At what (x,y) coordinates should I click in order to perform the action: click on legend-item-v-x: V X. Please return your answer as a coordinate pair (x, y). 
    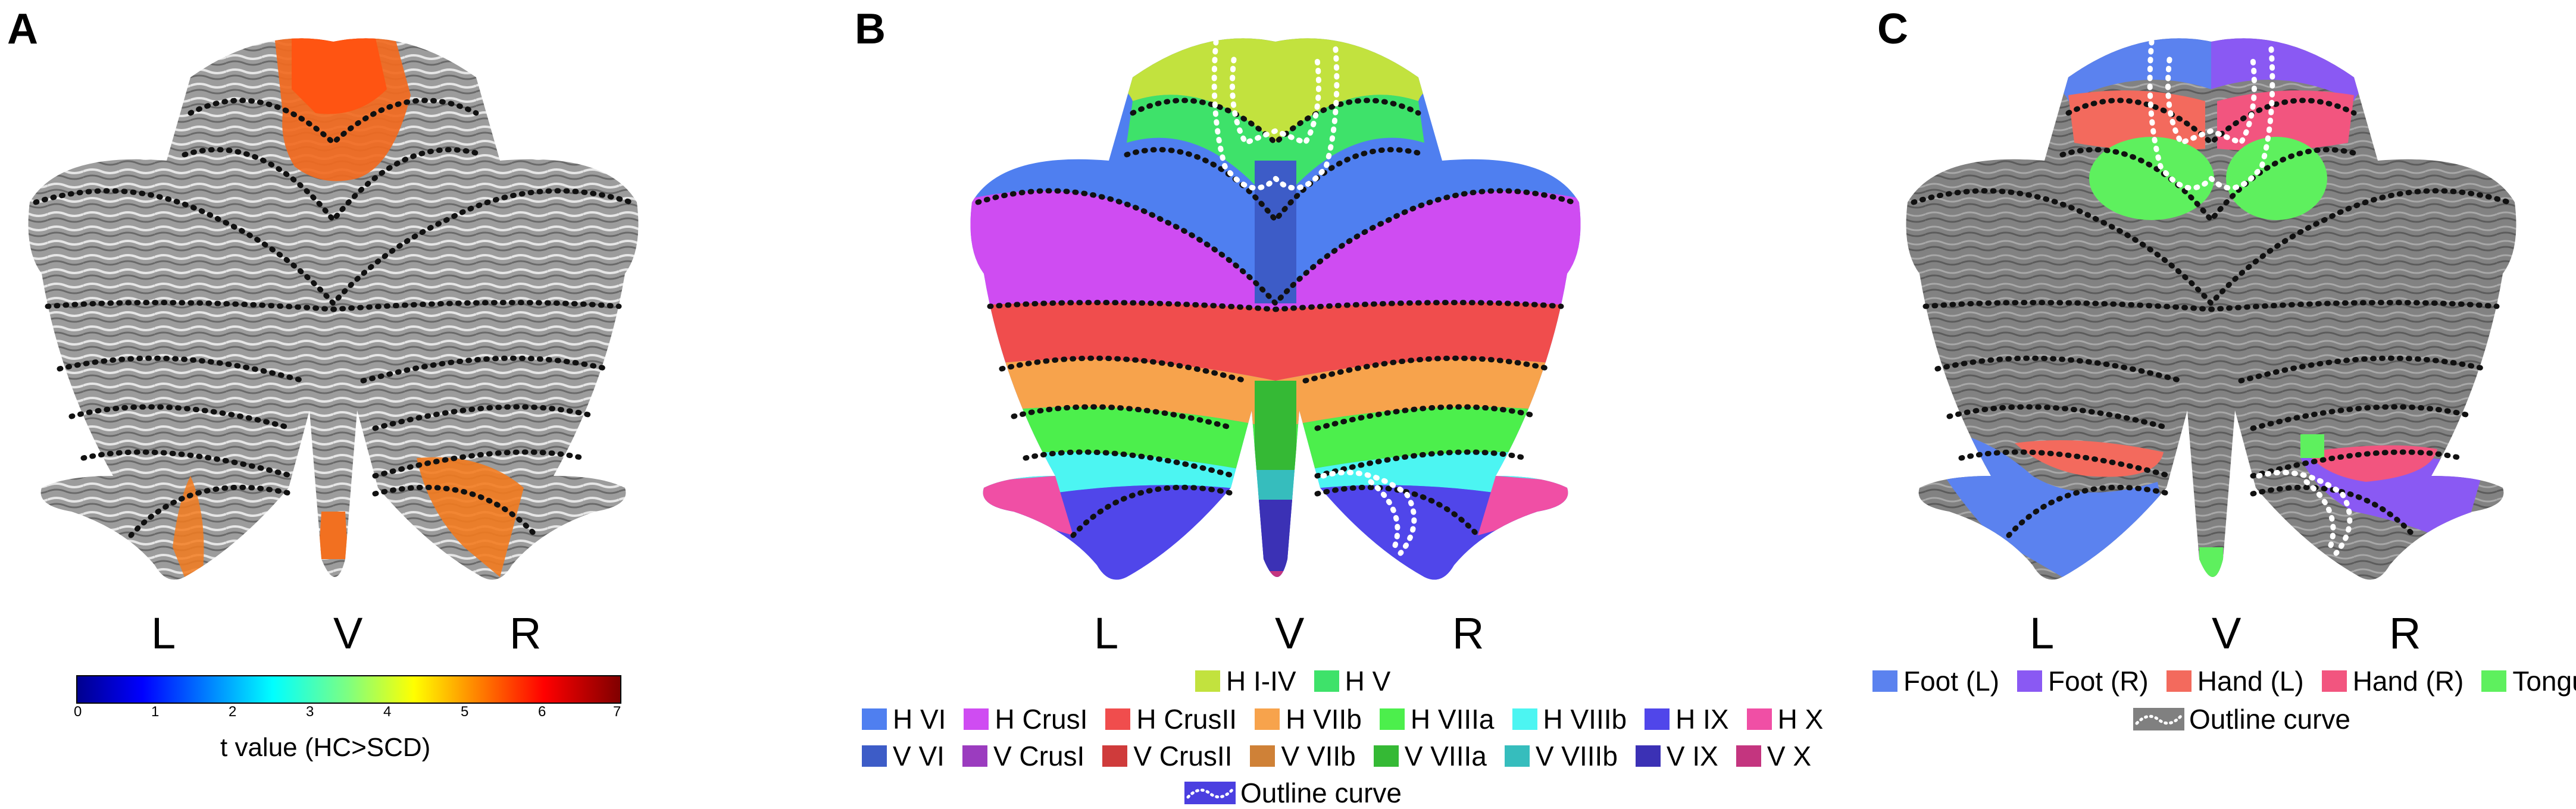
    Looking at the image, I should click on (1773, 756).